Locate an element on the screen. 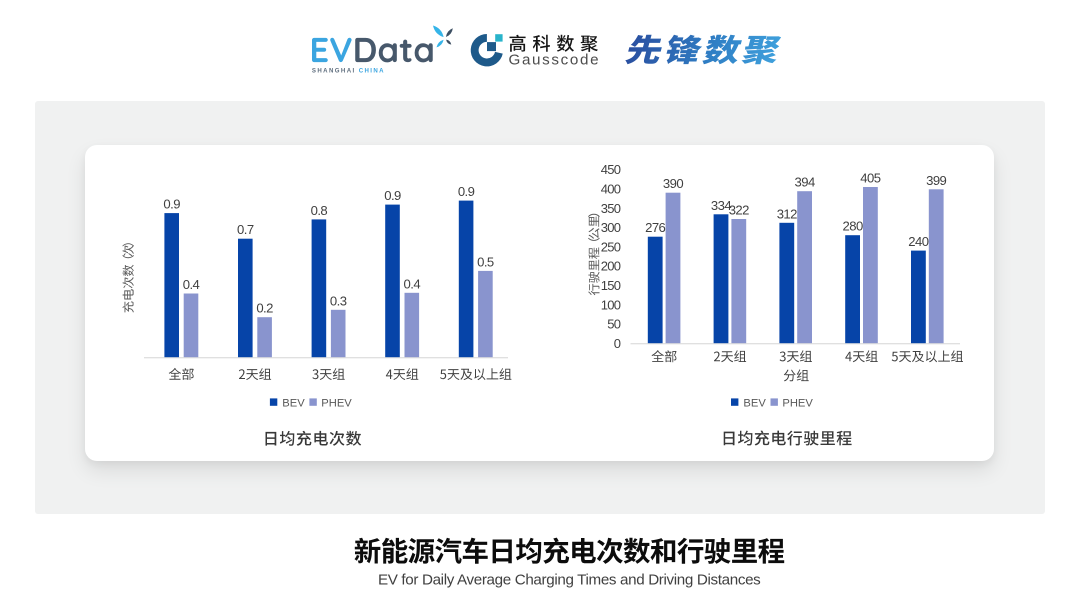 Image resolution: width=1080 pixels, height=608 pixels. svg-text: 0 is located at coordinates (617, 343).